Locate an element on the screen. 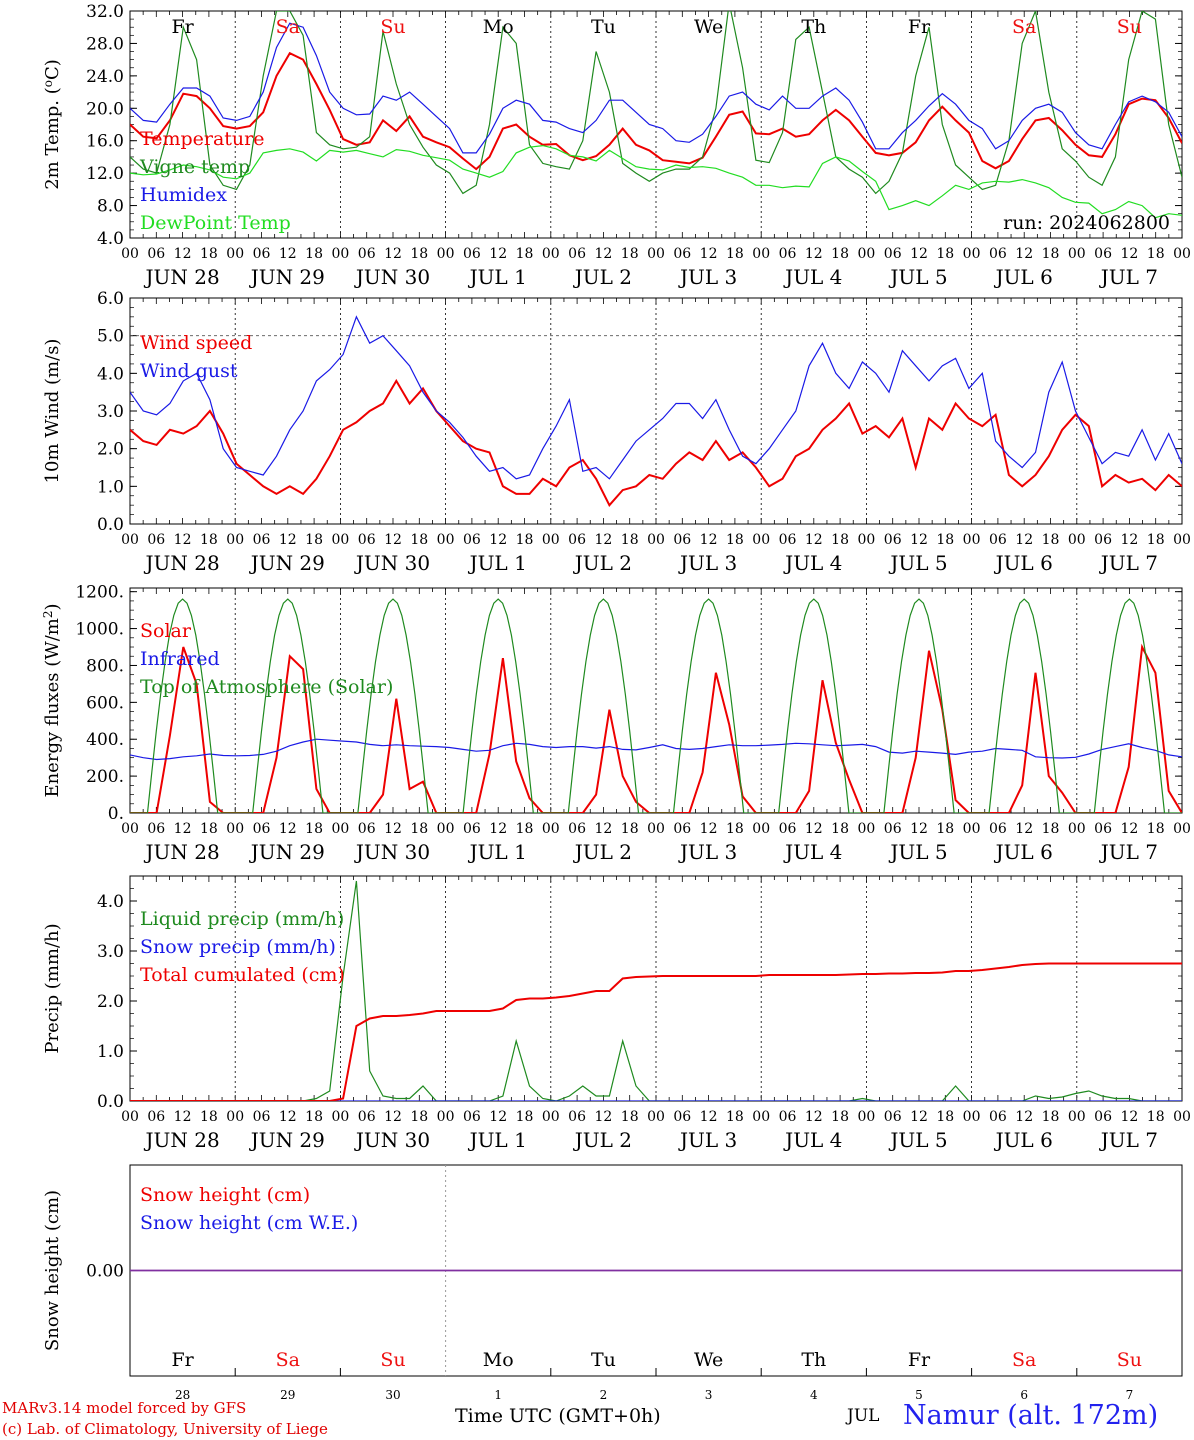  y-tick-label: 0.00 is located at coordinates (105, 1272).